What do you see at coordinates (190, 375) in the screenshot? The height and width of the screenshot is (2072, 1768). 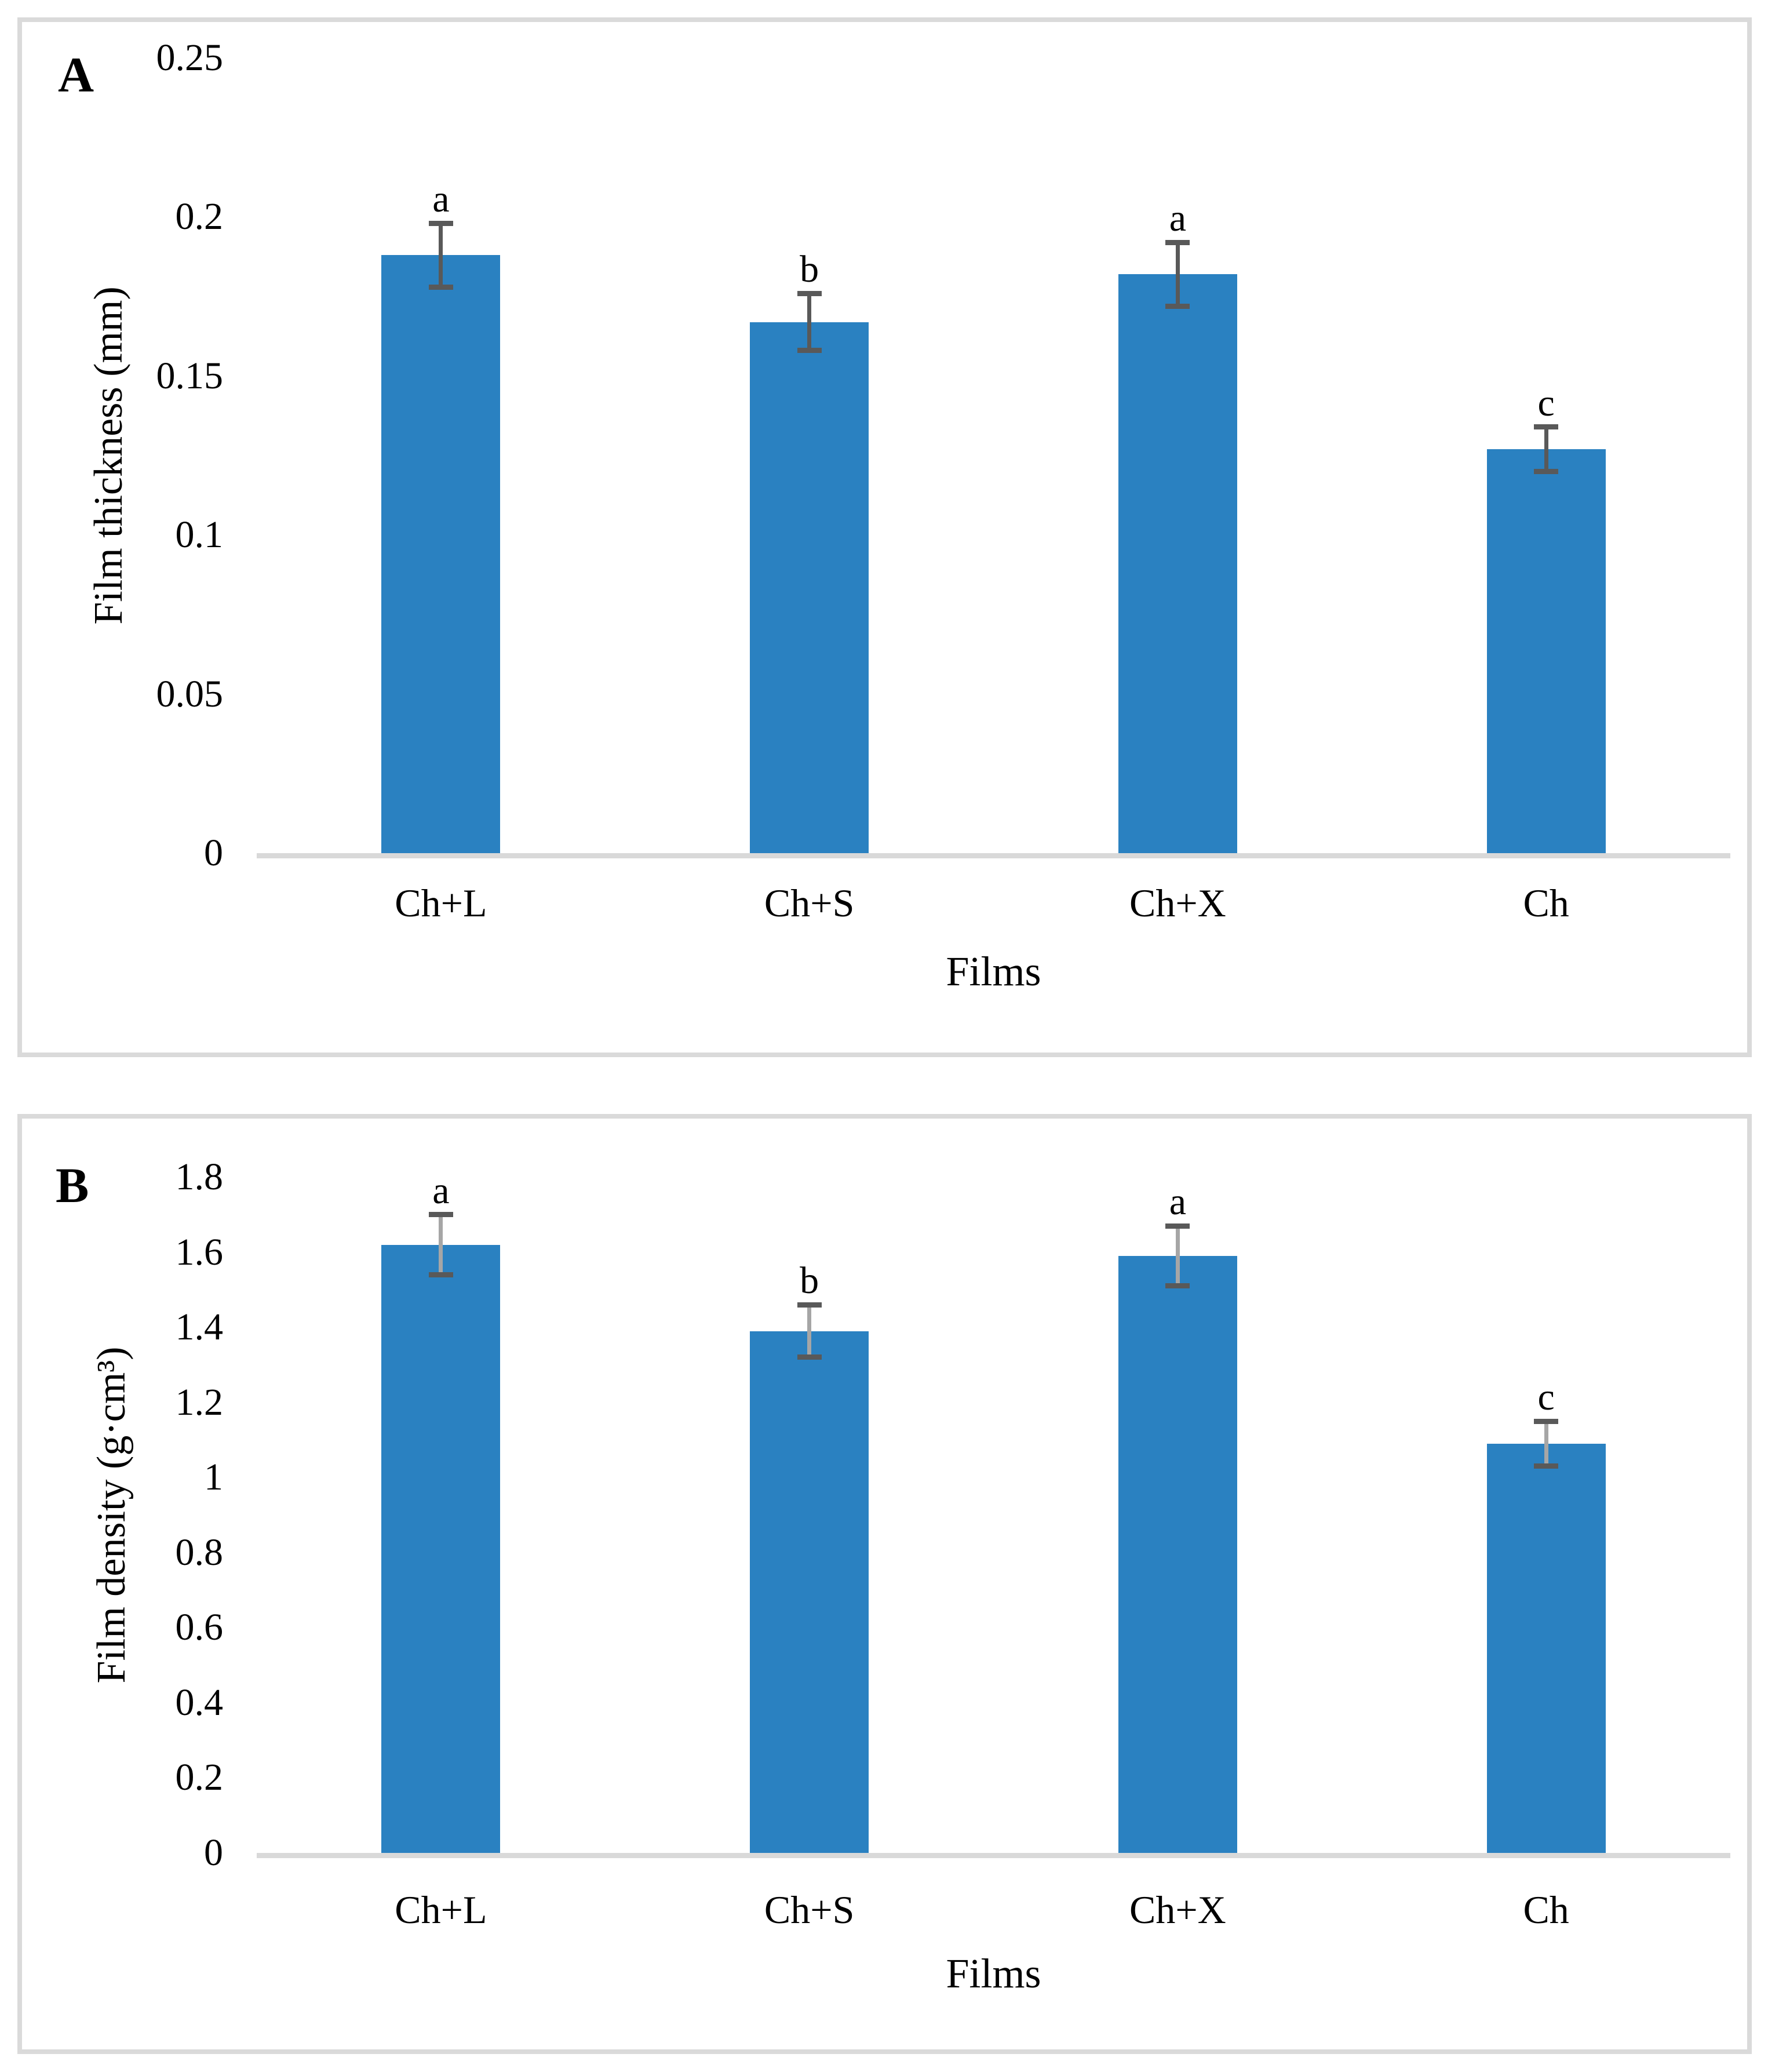 I see `y-tick-label: 0.15` at bounding box center [190, 375].